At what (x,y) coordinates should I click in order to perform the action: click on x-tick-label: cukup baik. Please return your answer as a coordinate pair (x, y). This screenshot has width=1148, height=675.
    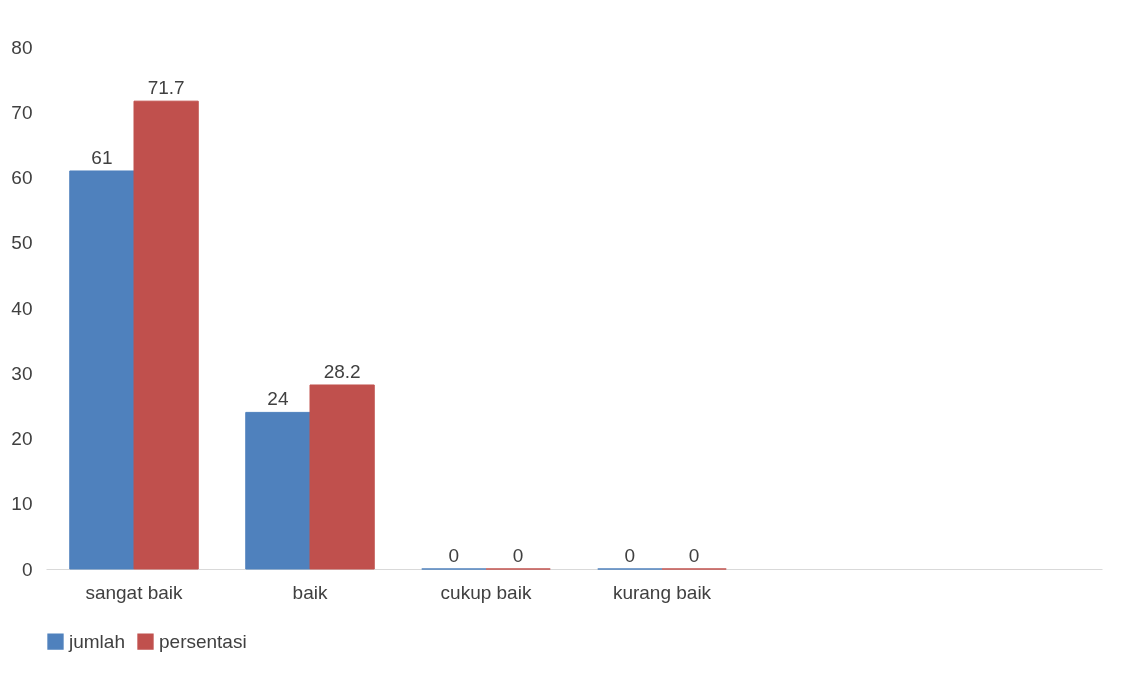
    Looking at the image, I should click on (486, 592).